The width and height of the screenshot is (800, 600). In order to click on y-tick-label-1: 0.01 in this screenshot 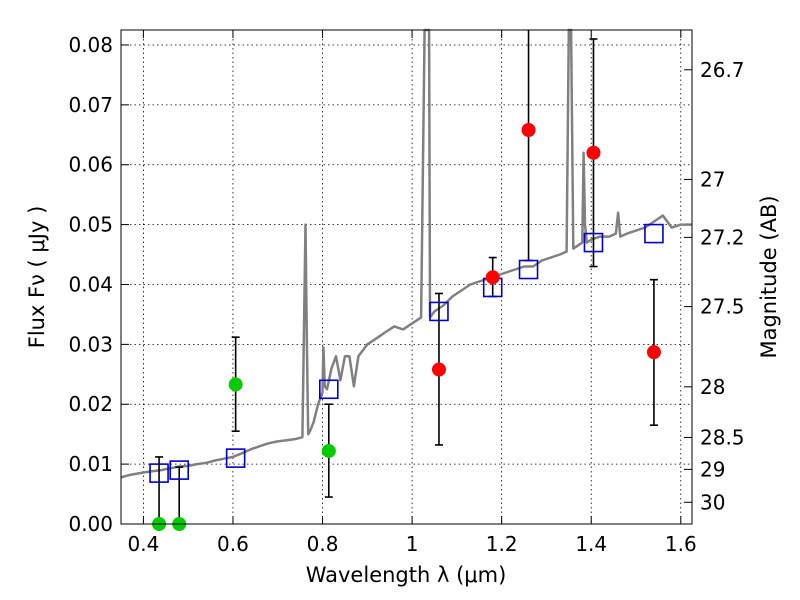, I will do `click(90, 464)`.